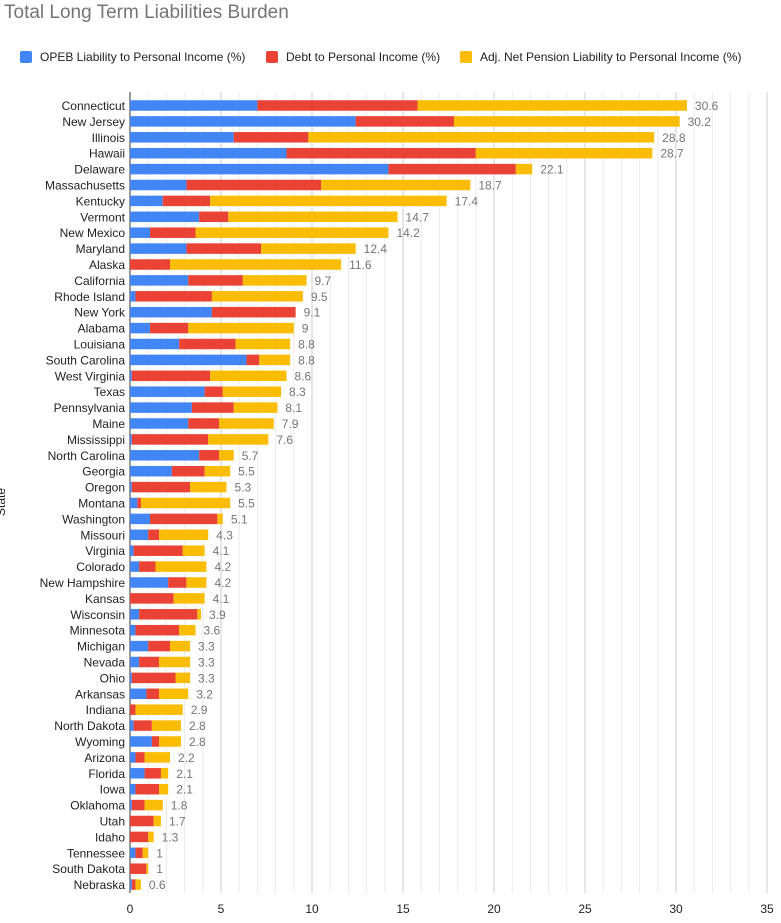 The width and height of the screenshot is (781, 923). What do you see at coordinates (250, 456) in the screenshot?
I see `total-data-label: 5.7` at bounding box center [250, 456].